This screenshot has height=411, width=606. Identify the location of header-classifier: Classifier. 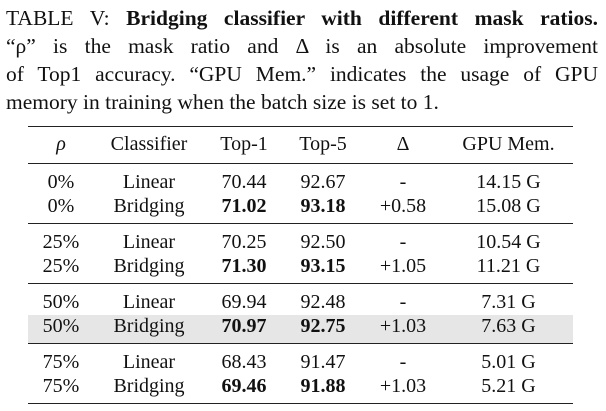
(149, 144).